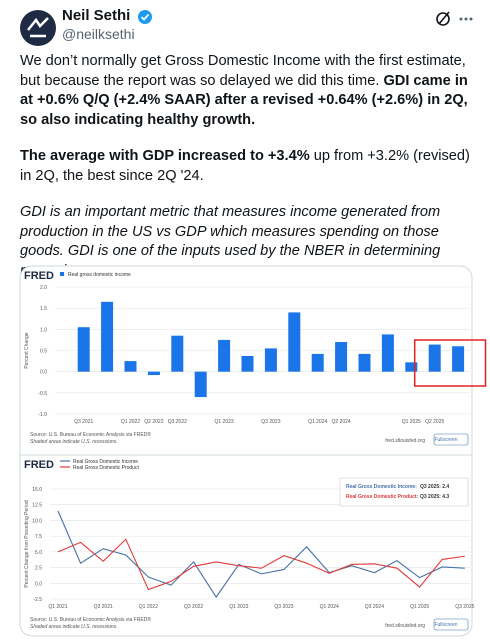 The height and width of the screenshot is (640, 490). Describe the element at coordinates (38, 553) in the screenshot. I see `y-tick-label: 5.0` at that location.